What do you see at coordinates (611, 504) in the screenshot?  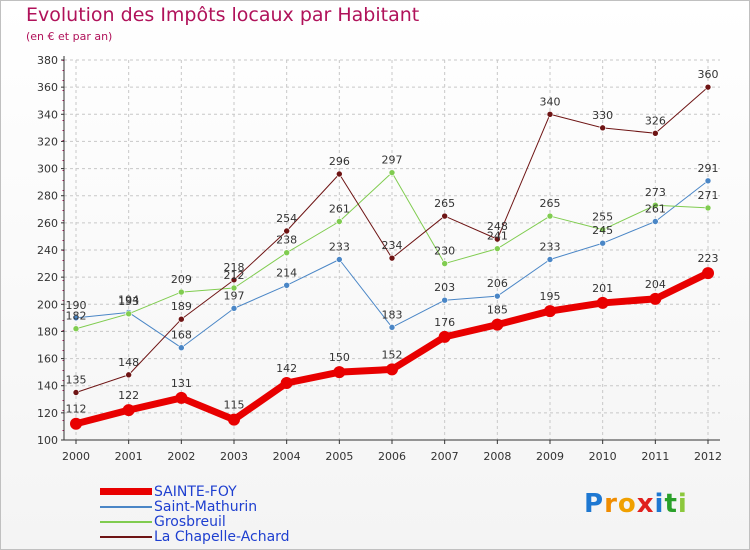 I see `logo-letter: r` at bounding box center [611, 504].